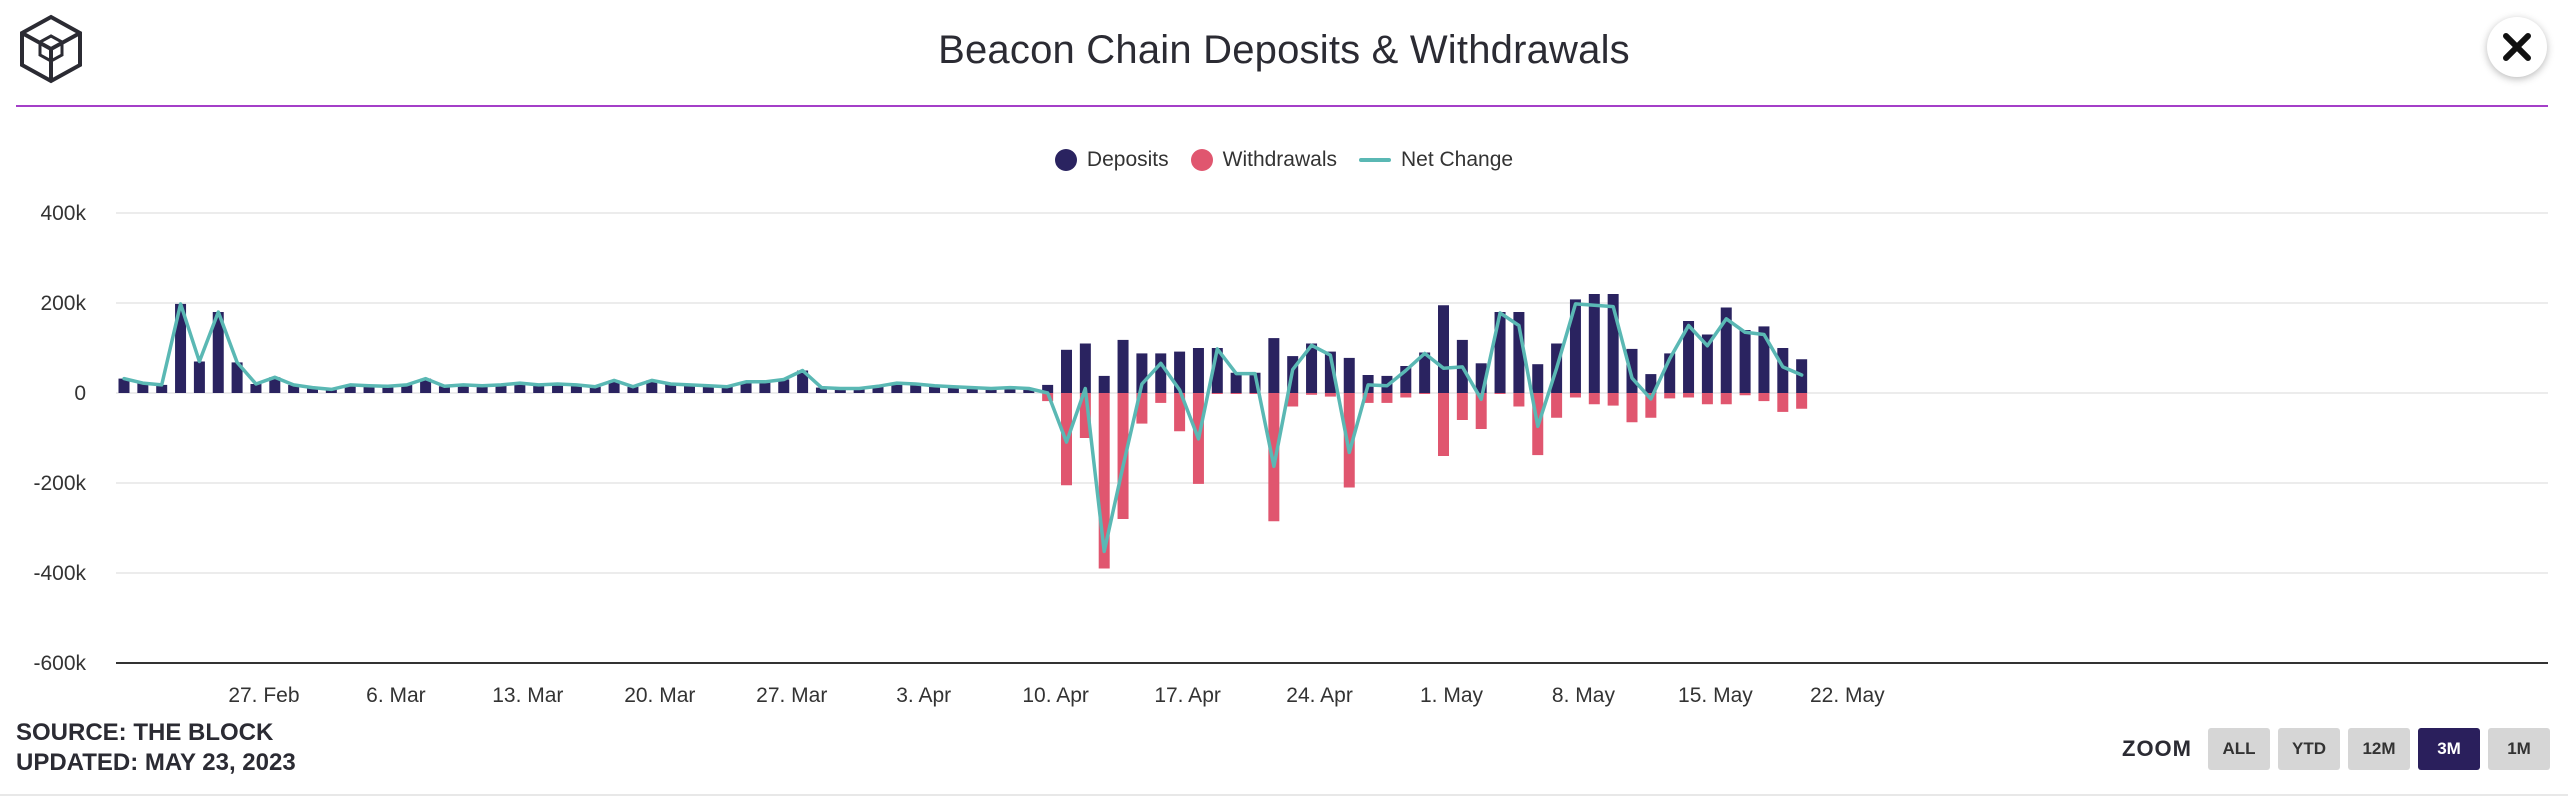  Describe the element at coordinates (1284, 795) in the screenshot. I see `bottom-rule` at that location.